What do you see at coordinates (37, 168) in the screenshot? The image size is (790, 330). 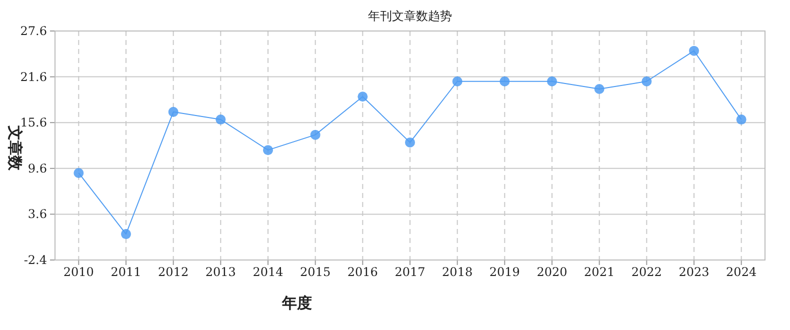 I see `y-tick-label: 9.6` at bounding box center [37, 168].